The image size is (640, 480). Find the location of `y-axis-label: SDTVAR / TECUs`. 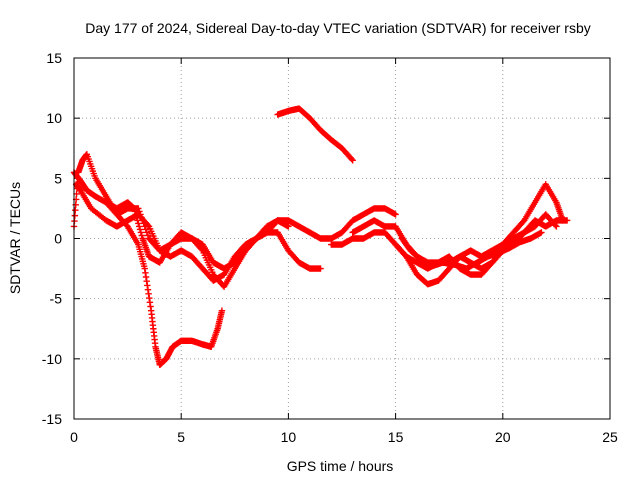

y-axis-label: SDTVAR / TECUs is located at coordinates (15, 238).